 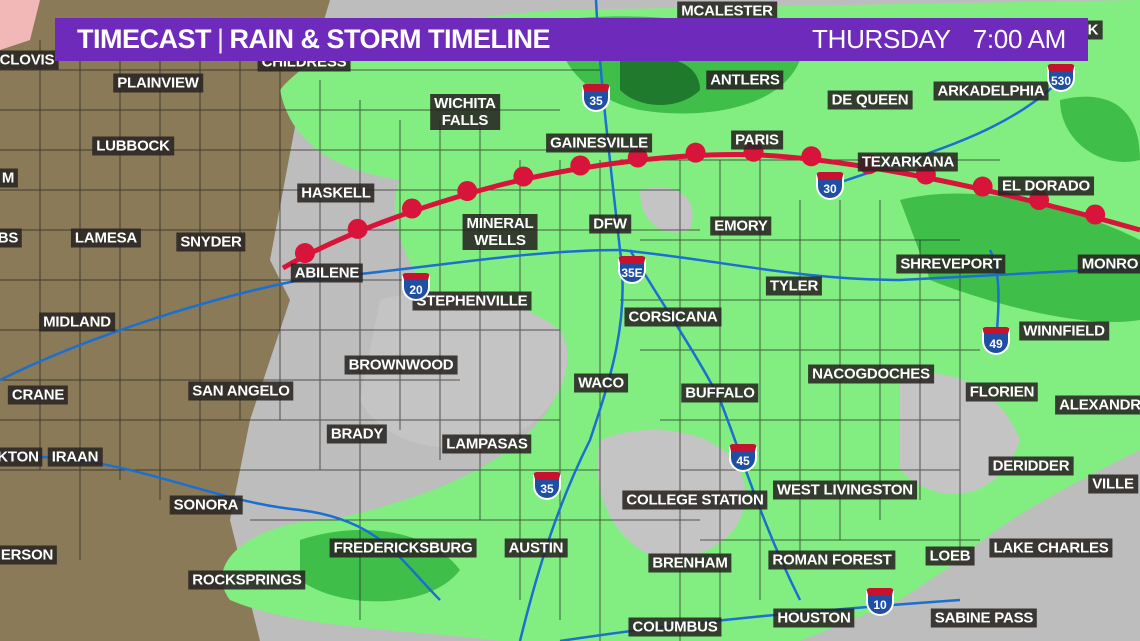 I want to click on city-label: MIDLAND, so click(x=77, y=322).